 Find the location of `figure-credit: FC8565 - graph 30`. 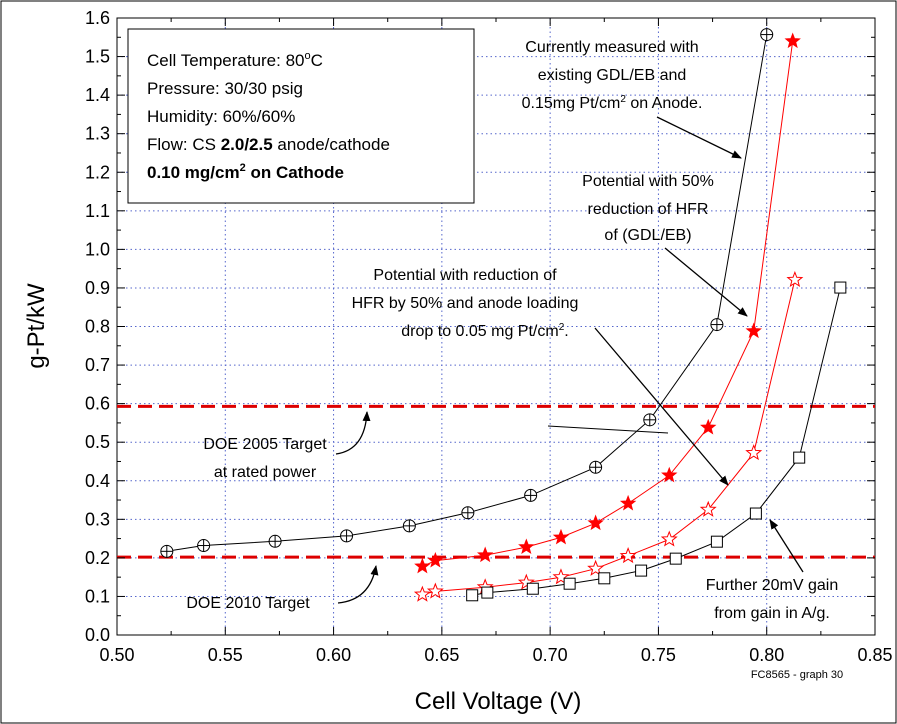

figure-credit: FC8565 - graph 30 is located at coordinates (797, 675).